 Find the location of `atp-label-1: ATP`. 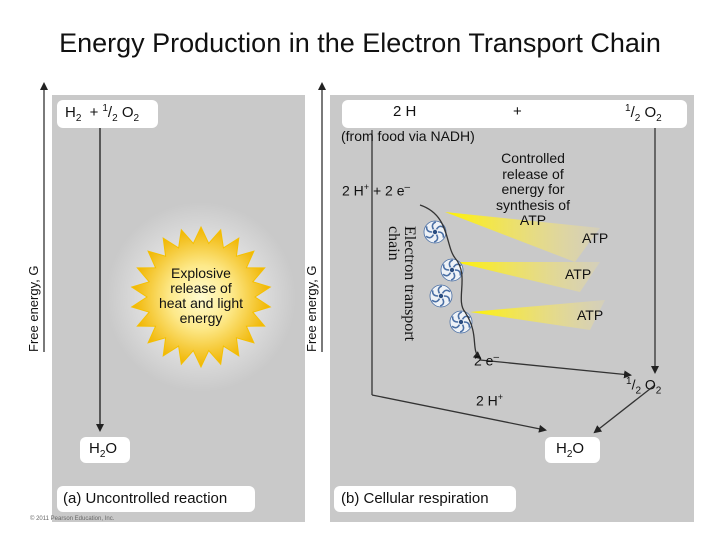

atp-label-1: ATP is located at coordinates (595, 238).